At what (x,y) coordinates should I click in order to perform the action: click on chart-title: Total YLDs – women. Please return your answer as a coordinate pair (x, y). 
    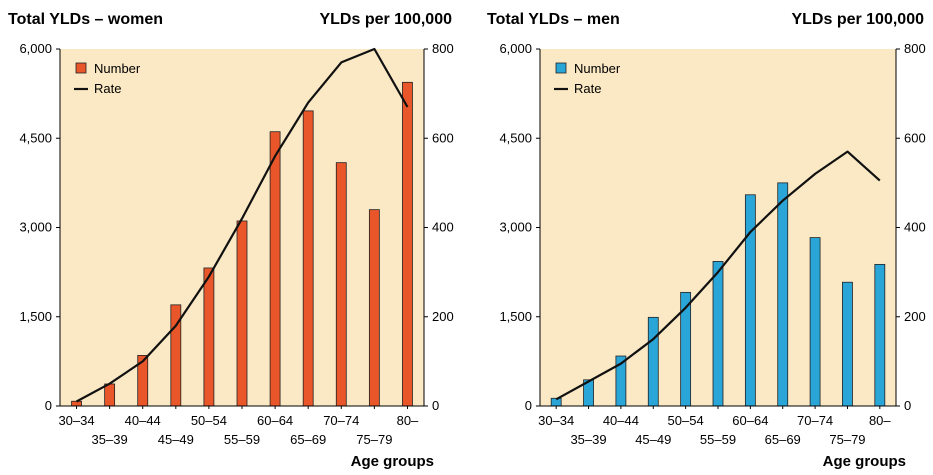
    Looking at the image, I should click on (85, 19).